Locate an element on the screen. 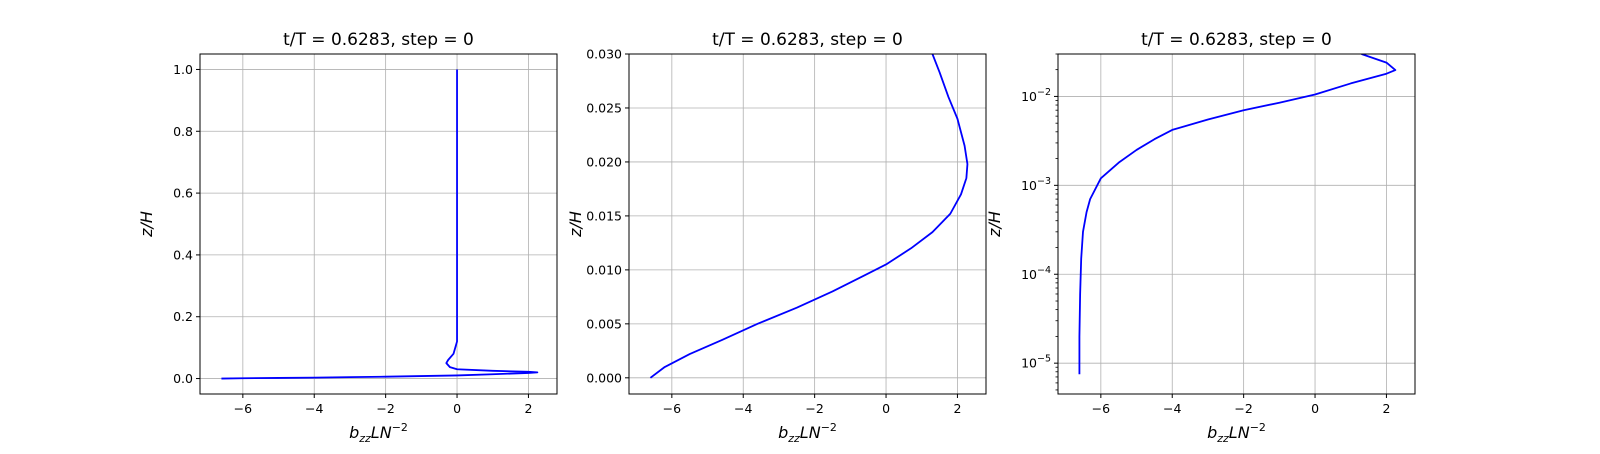 This screenshot has width=1600, height=454. y-tick-label: 10⁻² is located at coordinates (1036, 95).